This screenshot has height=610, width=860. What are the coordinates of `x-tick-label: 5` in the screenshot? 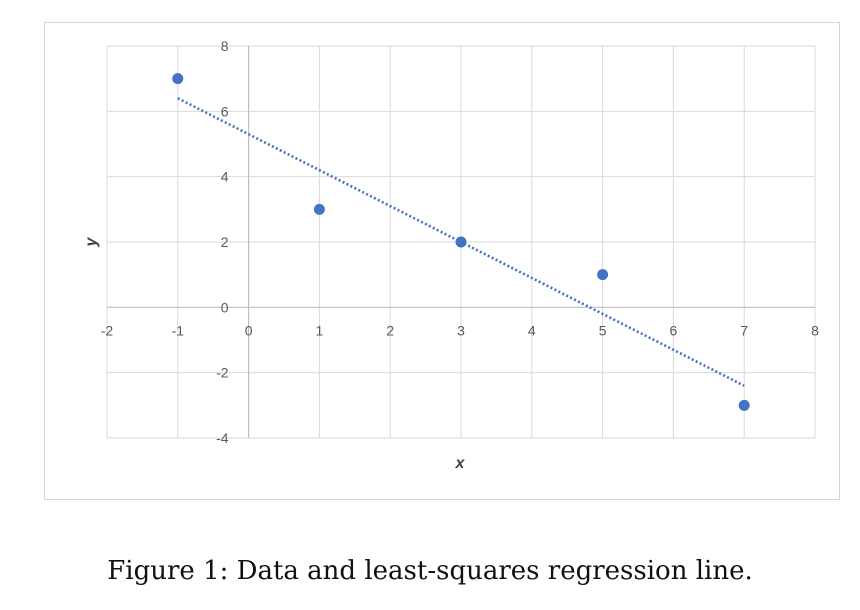 It's located at (603, 330).